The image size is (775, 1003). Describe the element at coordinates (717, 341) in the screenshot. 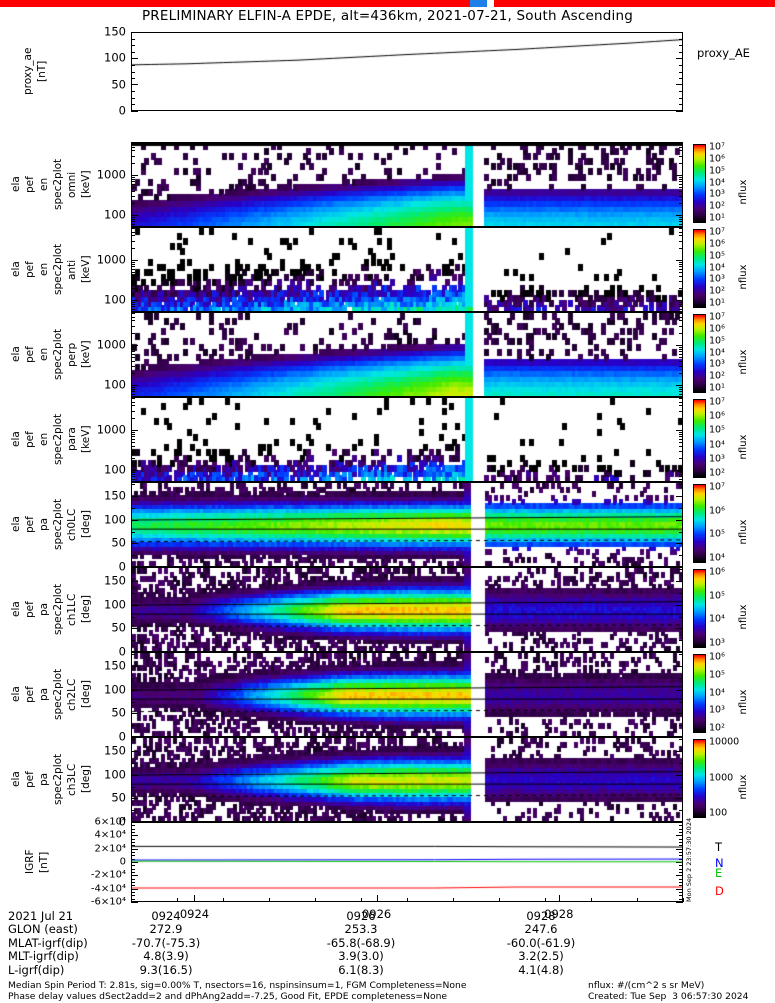

I see `colorbar-2-tick-label: 10⁵` at that location.